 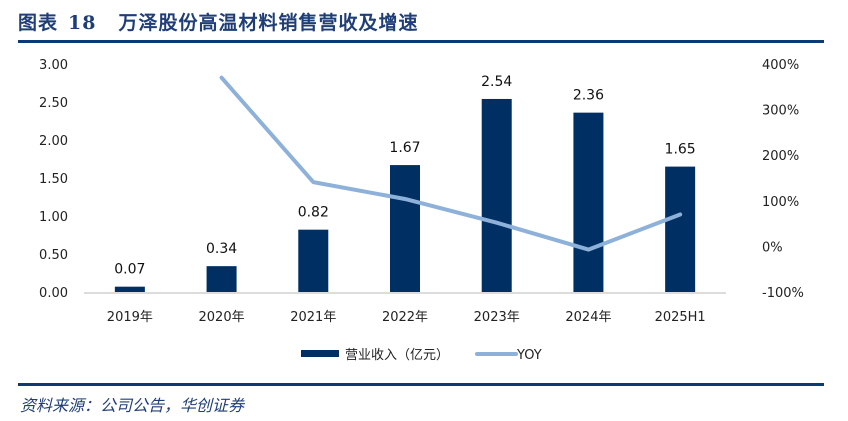 What do you see at coordinates (320, 353) in the screenshot?
I see `legend-swatch-revenue` at bounding box center [320, 353].